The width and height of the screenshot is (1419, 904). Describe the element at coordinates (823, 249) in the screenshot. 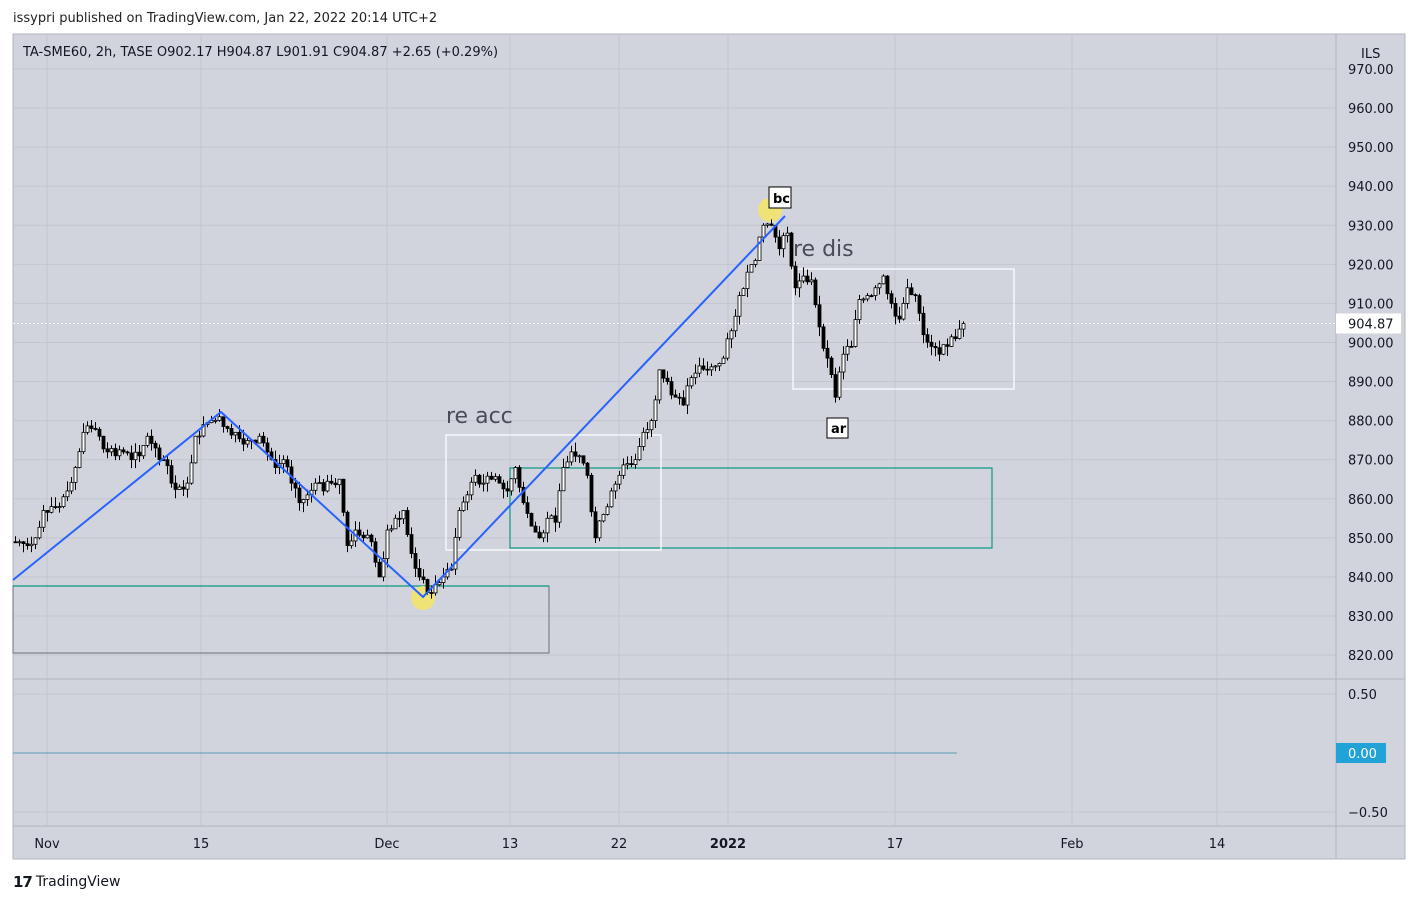

I see `re-dis-label: re dis` at that location.